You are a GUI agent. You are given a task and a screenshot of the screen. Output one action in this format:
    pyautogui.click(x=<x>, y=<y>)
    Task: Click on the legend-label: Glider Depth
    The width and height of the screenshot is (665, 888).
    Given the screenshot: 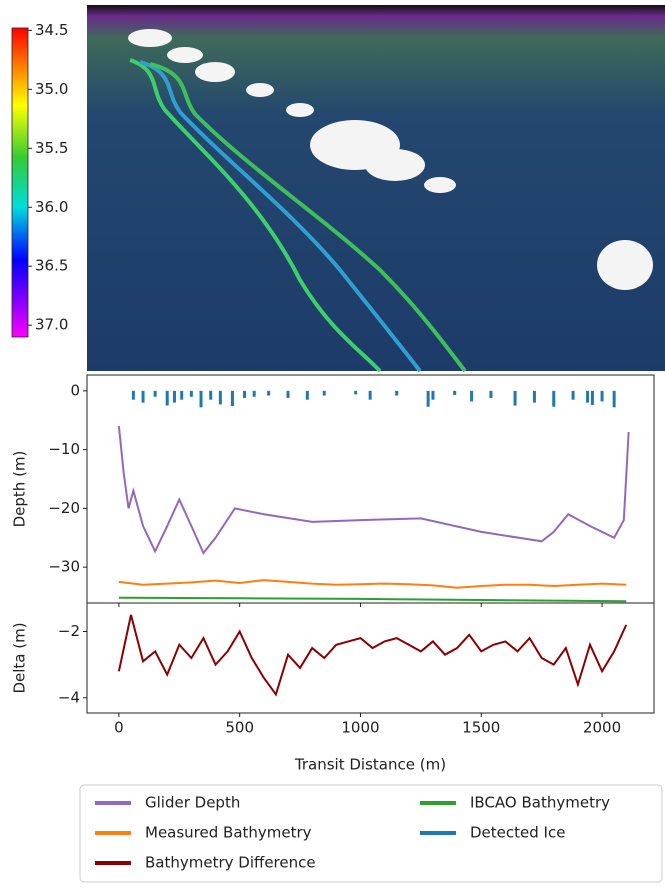 What is the action you would take?
    pyautogui.click(x=192, y=803)
    